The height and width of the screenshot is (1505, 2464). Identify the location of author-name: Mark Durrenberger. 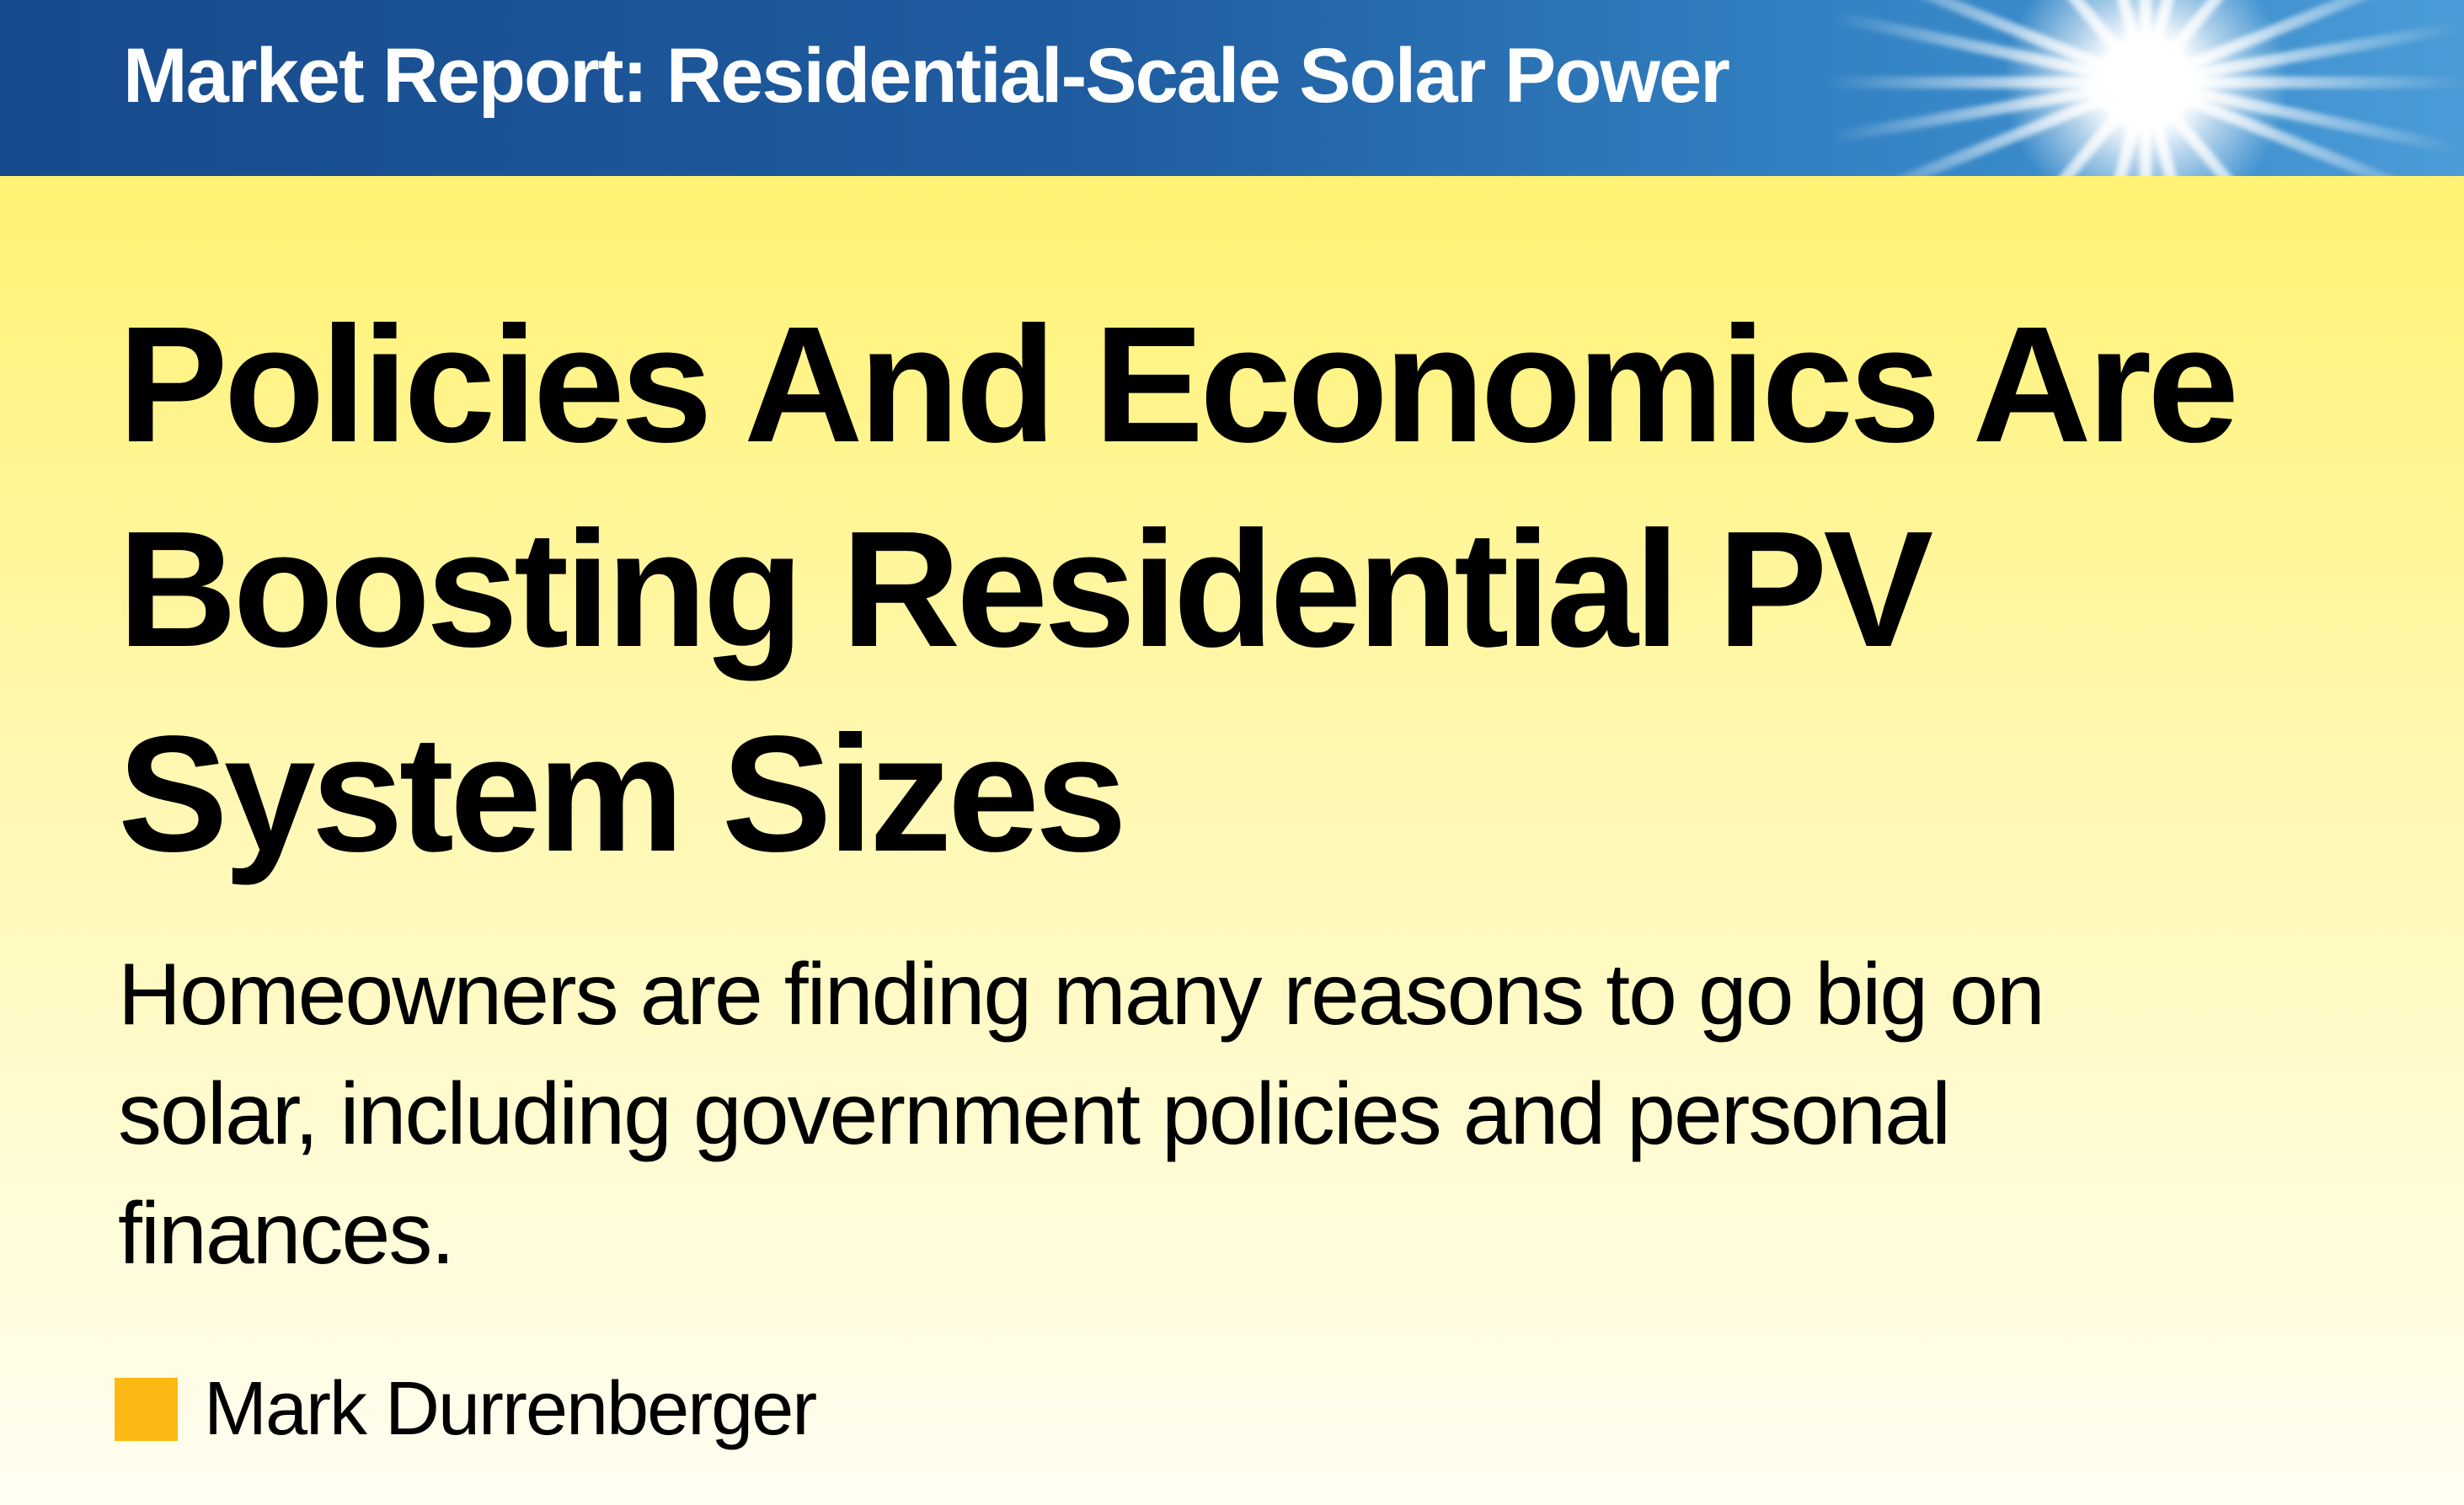
(511, 1409).